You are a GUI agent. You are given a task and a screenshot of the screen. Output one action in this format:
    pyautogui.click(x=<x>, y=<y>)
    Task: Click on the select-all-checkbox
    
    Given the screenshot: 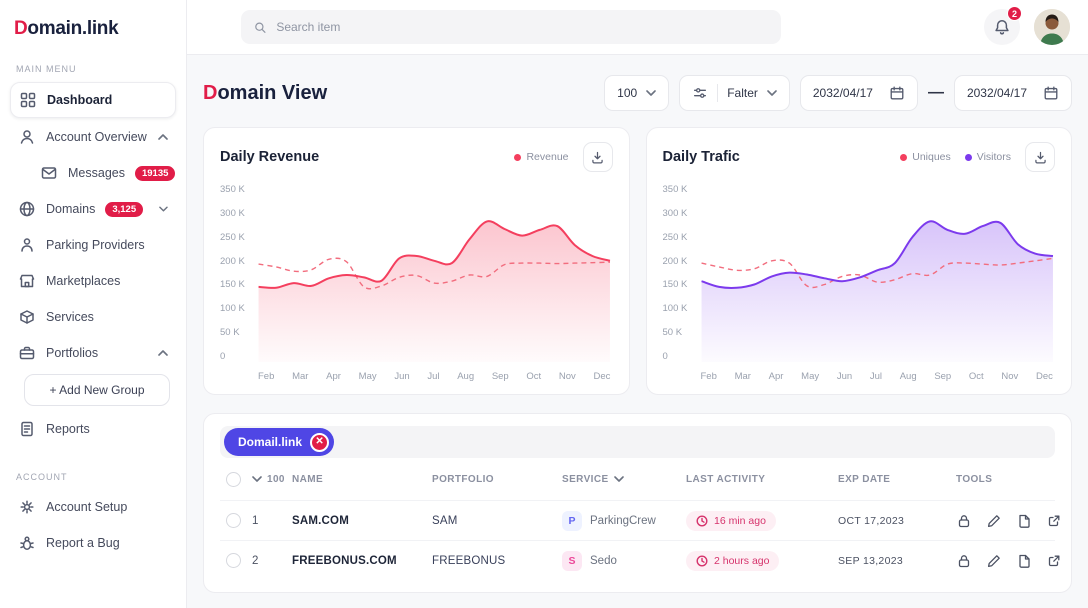 What is the action you would take?
    pyautogui.click(x=233, y=479)
    